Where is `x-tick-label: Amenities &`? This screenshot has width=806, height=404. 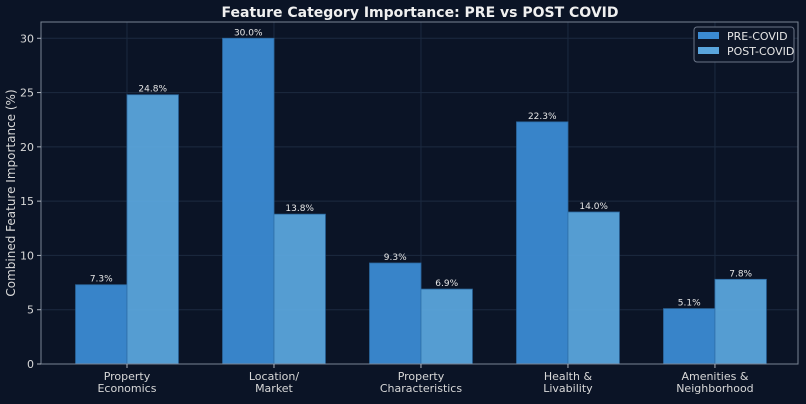 x-tick-label: Amenities & is located at coordinates (714, 376).